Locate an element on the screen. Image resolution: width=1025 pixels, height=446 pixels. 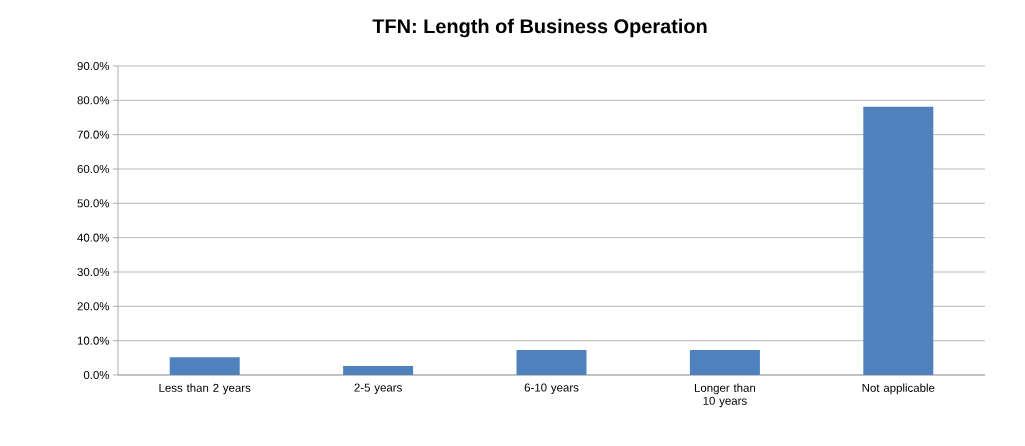
y-tick-label: 80.0% is located at coordinates (93, 100).